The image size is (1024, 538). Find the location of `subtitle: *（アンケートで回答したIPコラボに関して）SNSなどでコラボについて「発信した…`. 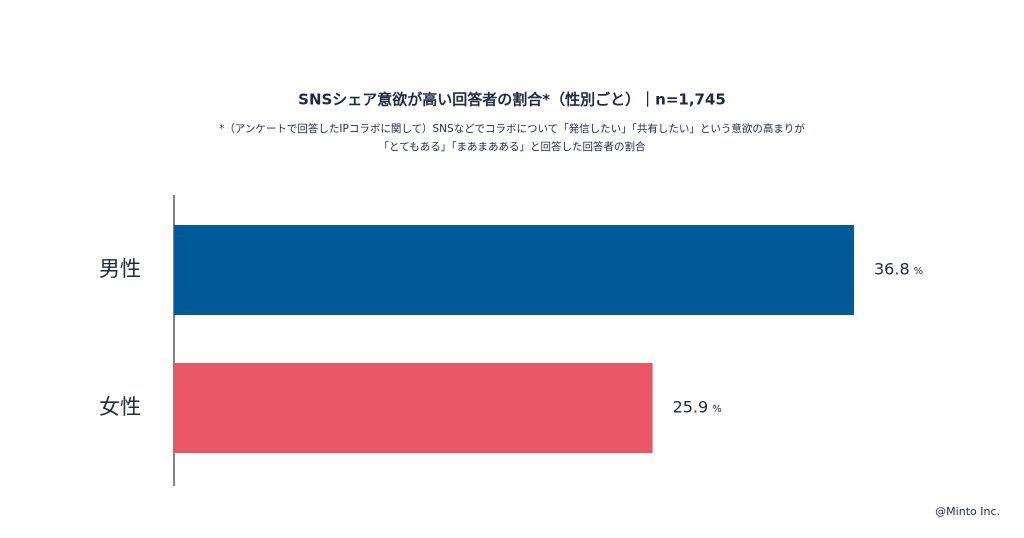

subtitle: *（アンケートで回答したIPコラボに関して）SNSなどでコラボについて「発信した… is located at coordinates (512, 128).